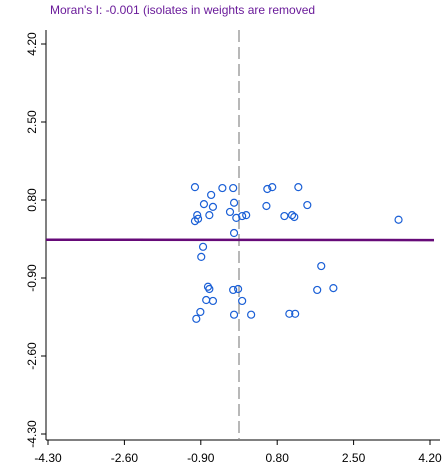  Describe the element at coordinates (430, 458) in the screenshot. I see `x-tick-label: 4.20` at that location.